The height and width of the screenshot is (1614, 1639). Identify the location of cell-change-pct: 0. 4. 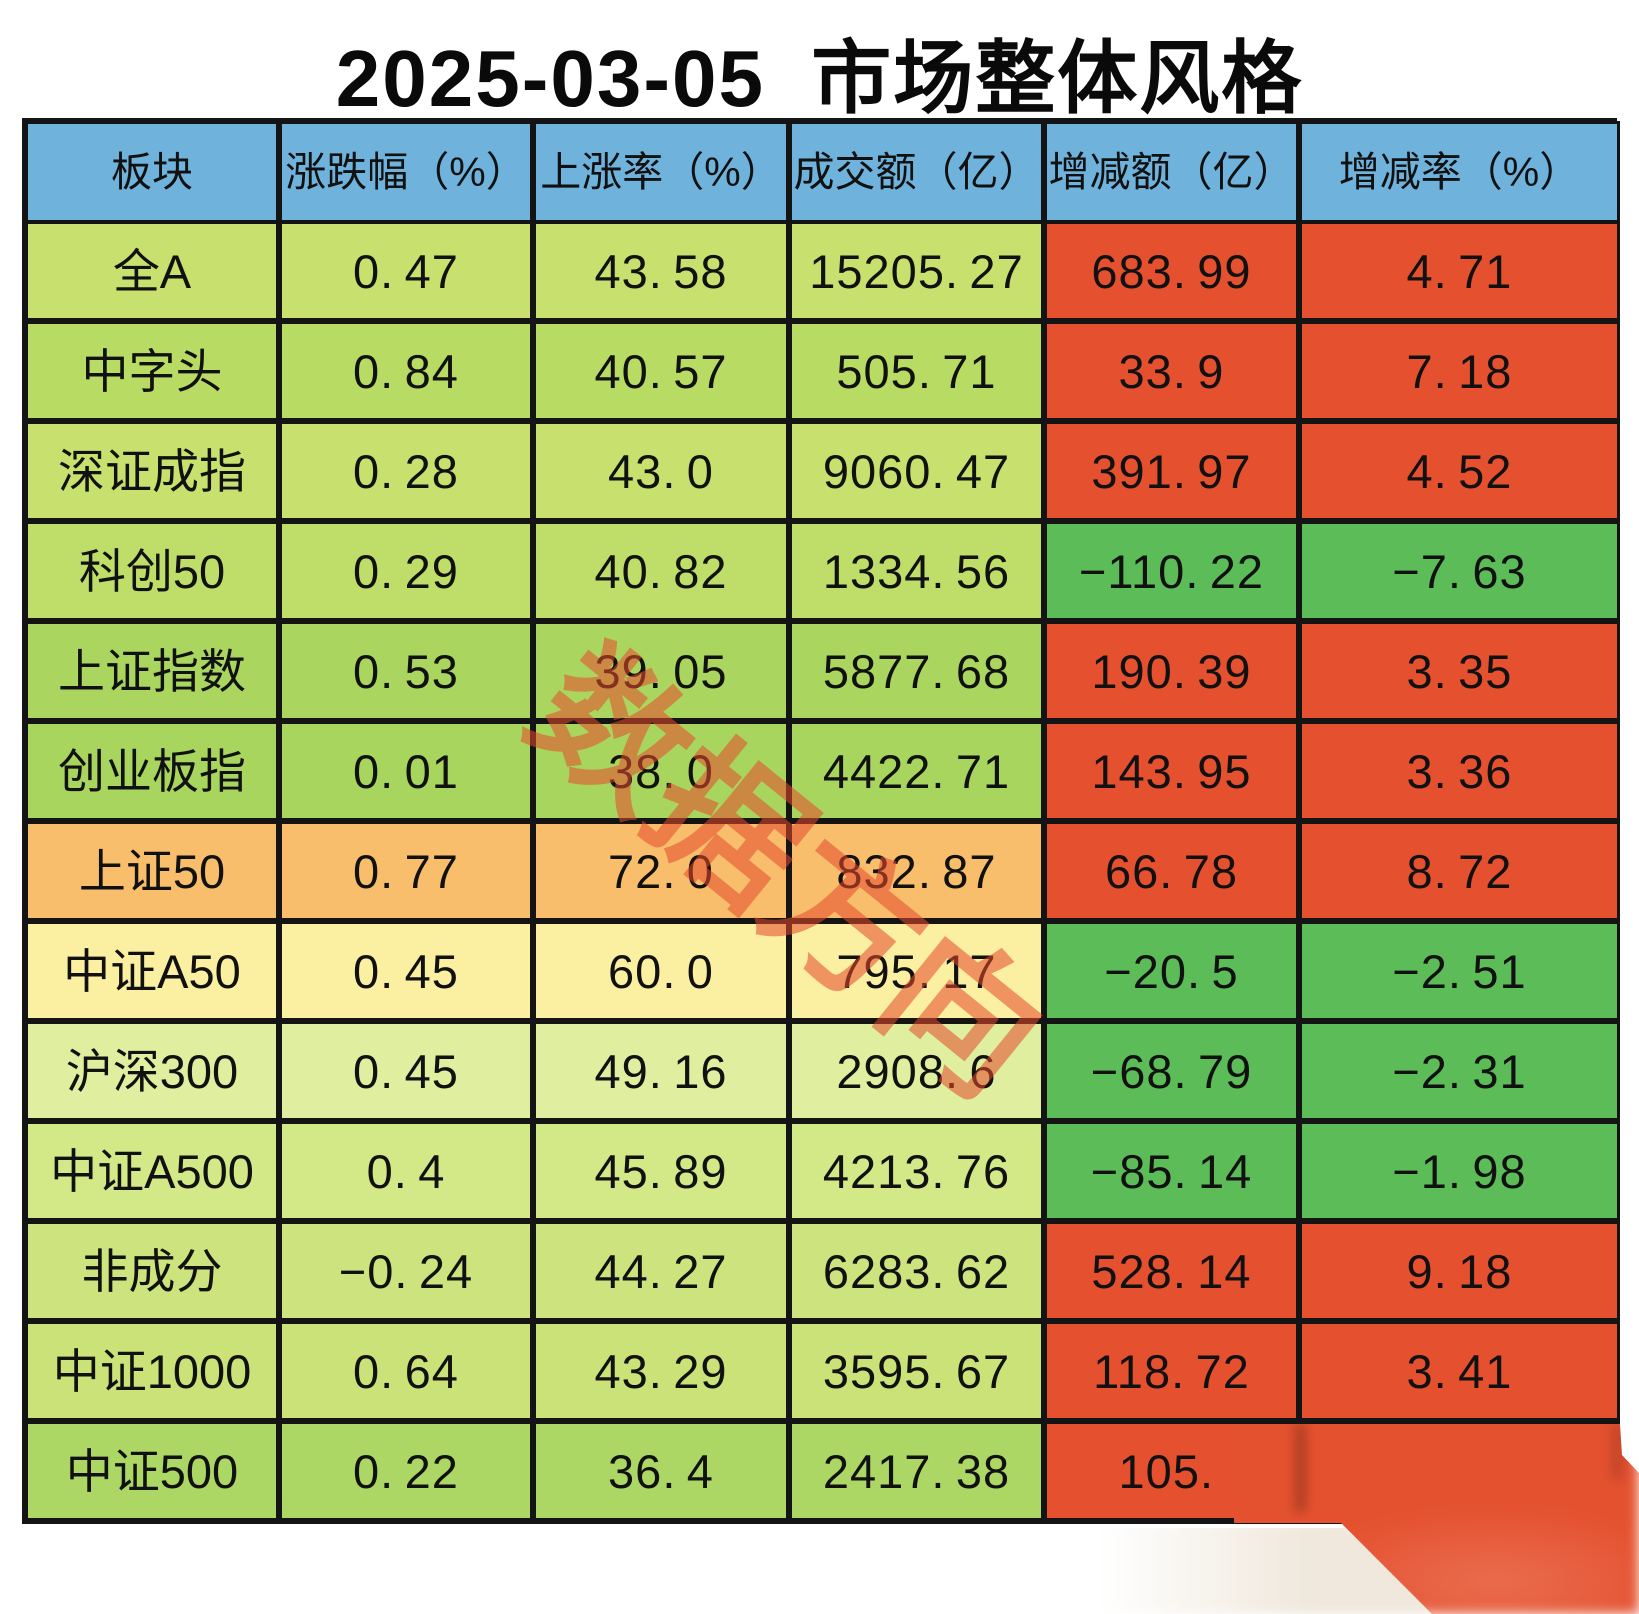
(406, 1171).